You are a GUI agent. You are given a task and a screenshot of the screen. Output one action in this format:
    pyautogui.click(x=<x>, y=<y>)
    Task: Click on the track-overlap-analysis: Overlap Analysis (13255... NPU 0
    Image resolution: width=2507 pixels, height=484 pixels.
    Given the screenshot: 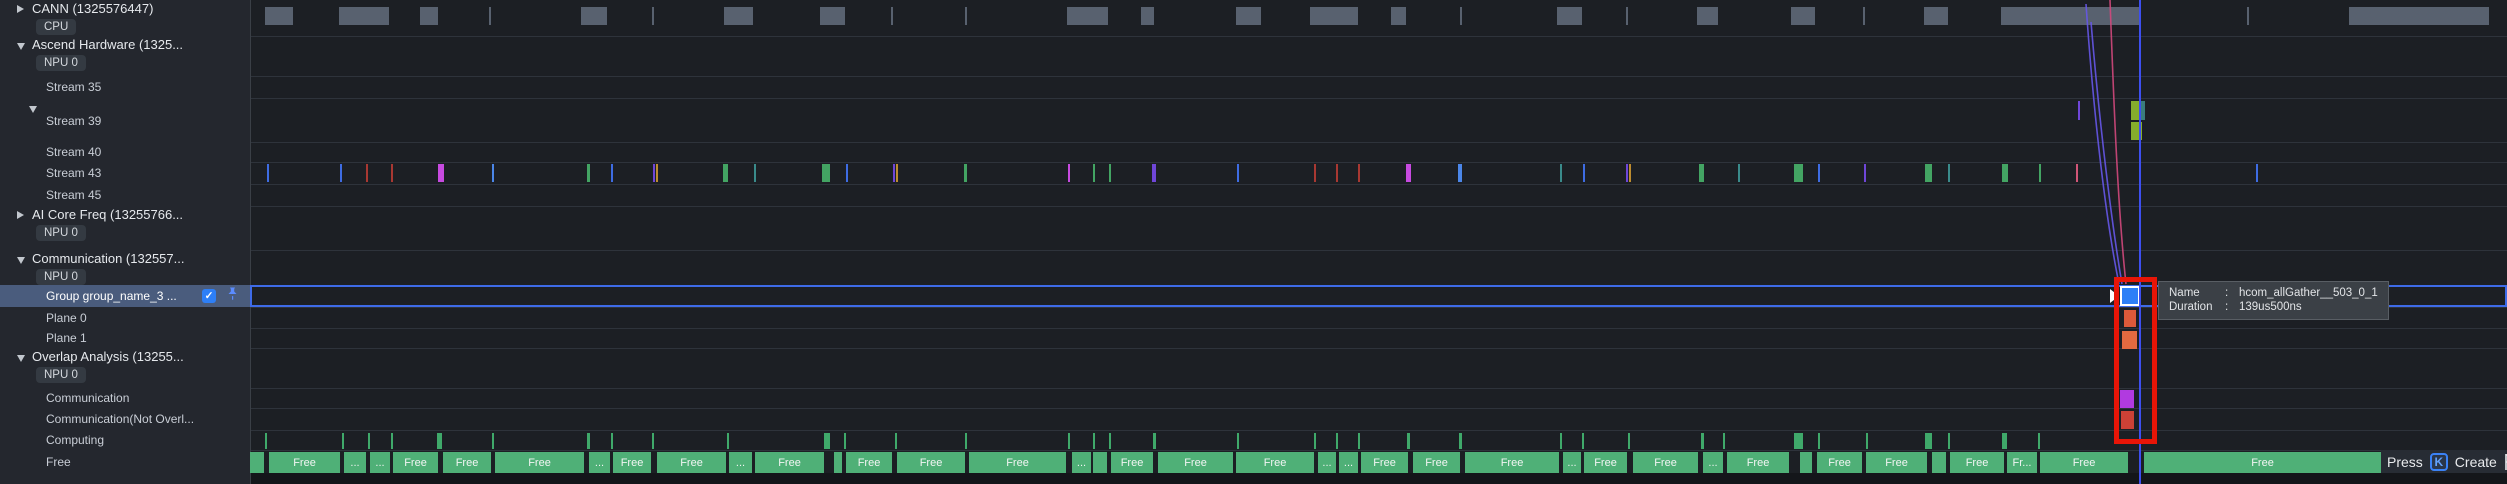 What is the action you would take?
    pyautogui.click(x=125, y=368)
    